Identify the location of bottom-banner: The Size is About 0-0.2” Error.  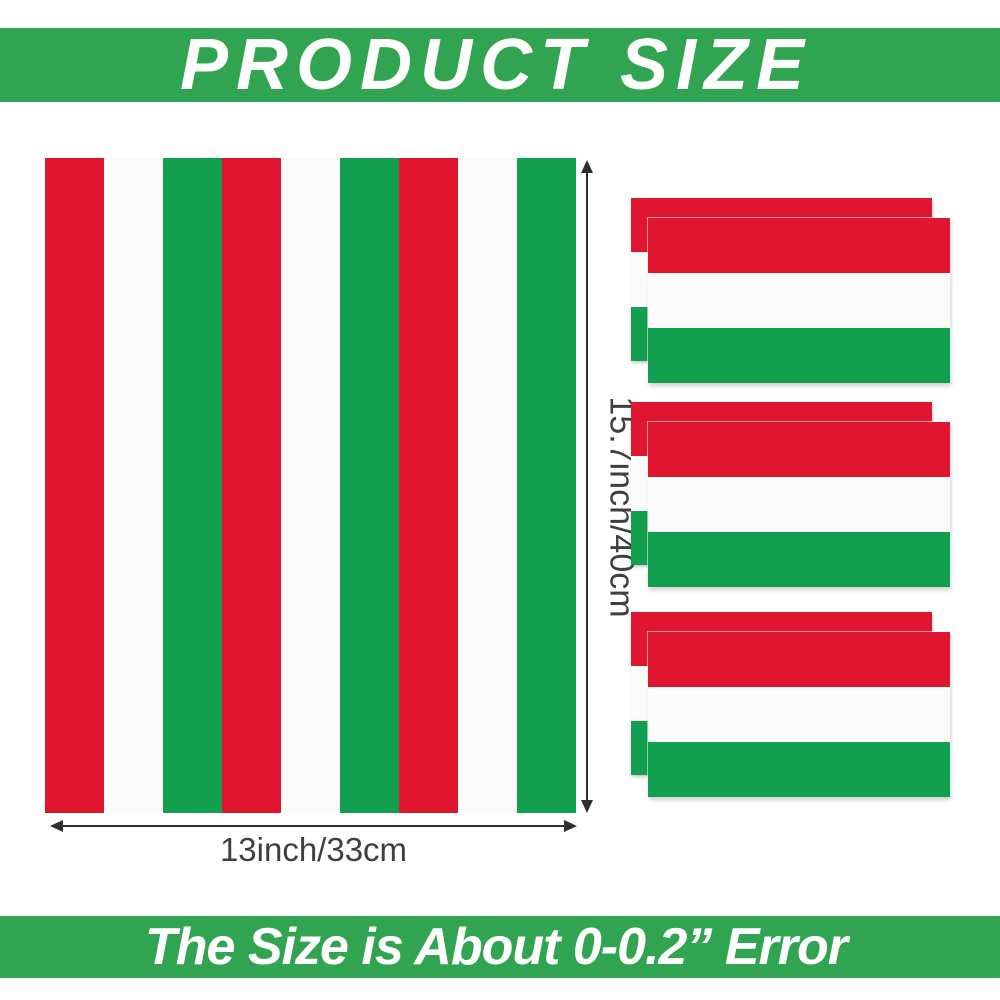
(500, 947).